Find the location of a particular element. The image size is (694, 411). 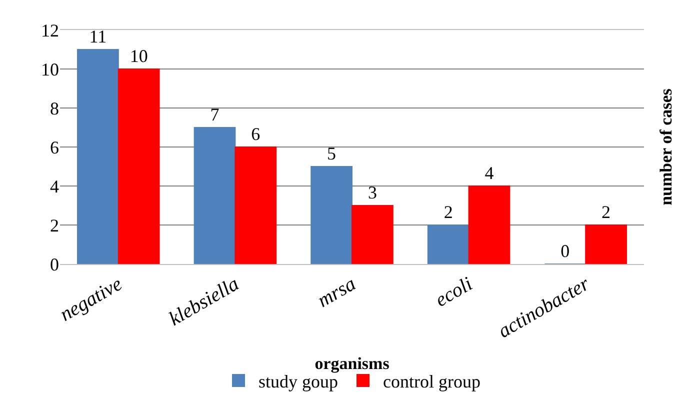

data-label: 7 is located at coordinates (215, 114).